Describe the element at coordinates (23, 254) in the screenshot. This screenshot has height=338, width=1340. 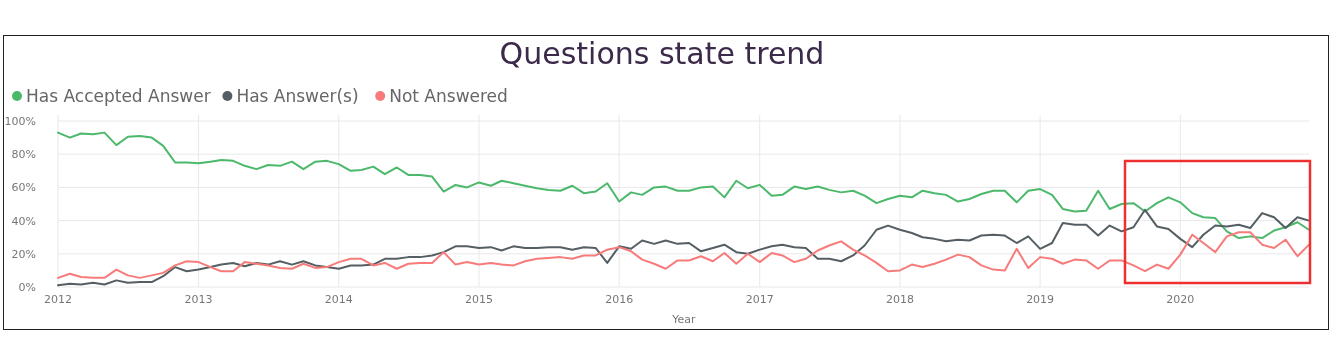
I see `y-tick-label: 20%` at that location.